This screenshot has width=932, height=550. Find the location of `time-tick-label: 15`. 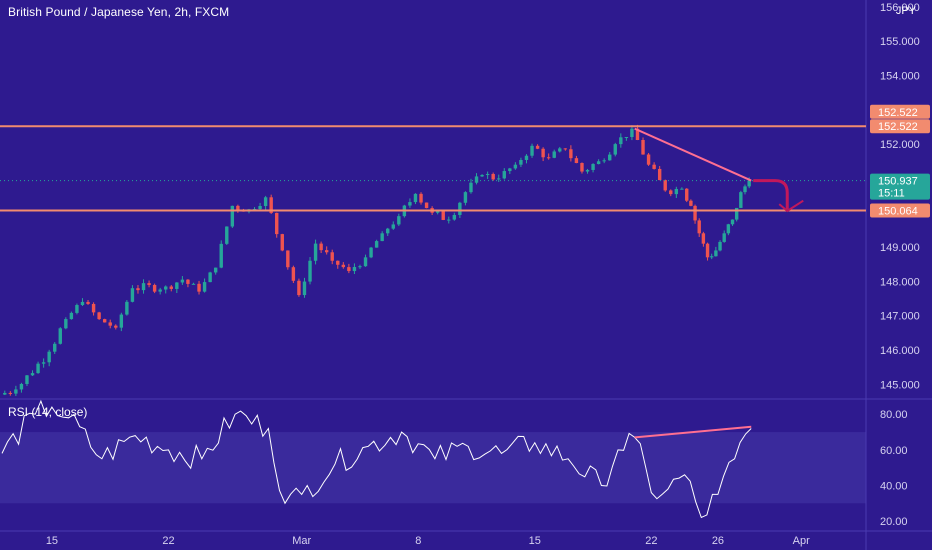

time-tick-label: 15 is located at coordinates (535, 541).